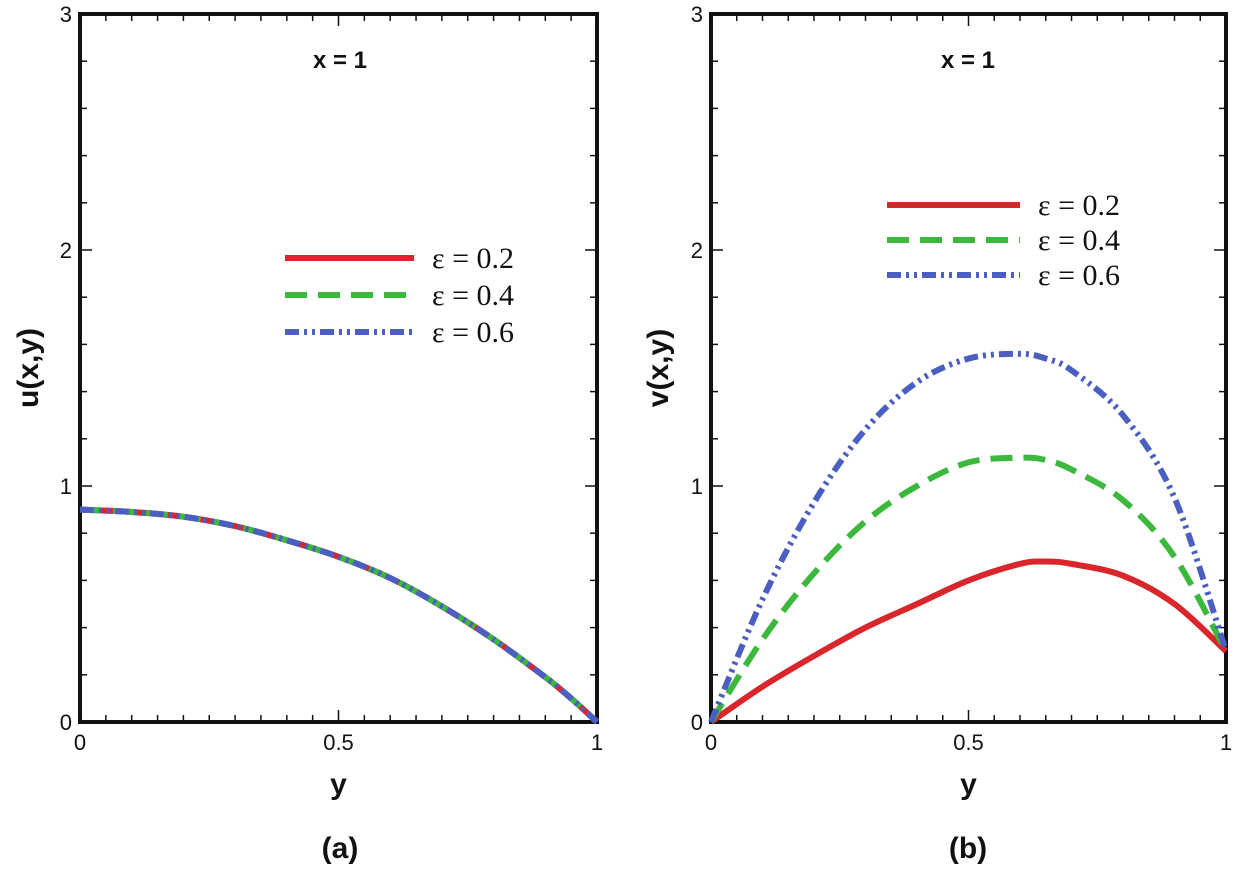 Image resolution: width=1236 pixels, height=870 pixels. What do you see at coordinates (697, 250) in the screenshot?
I see `chart-1-y-tick-label: 2` at bounding box center [697, 250].